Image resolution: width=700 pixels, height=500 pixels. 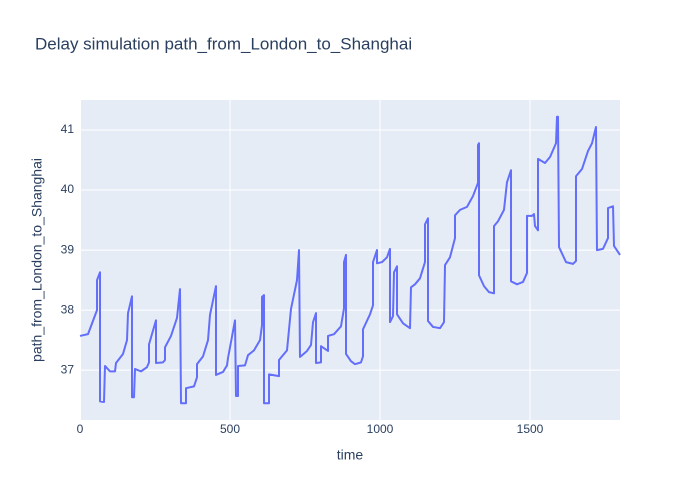 I want to click on x-tick-label: 500, so click(x=230, y=429).